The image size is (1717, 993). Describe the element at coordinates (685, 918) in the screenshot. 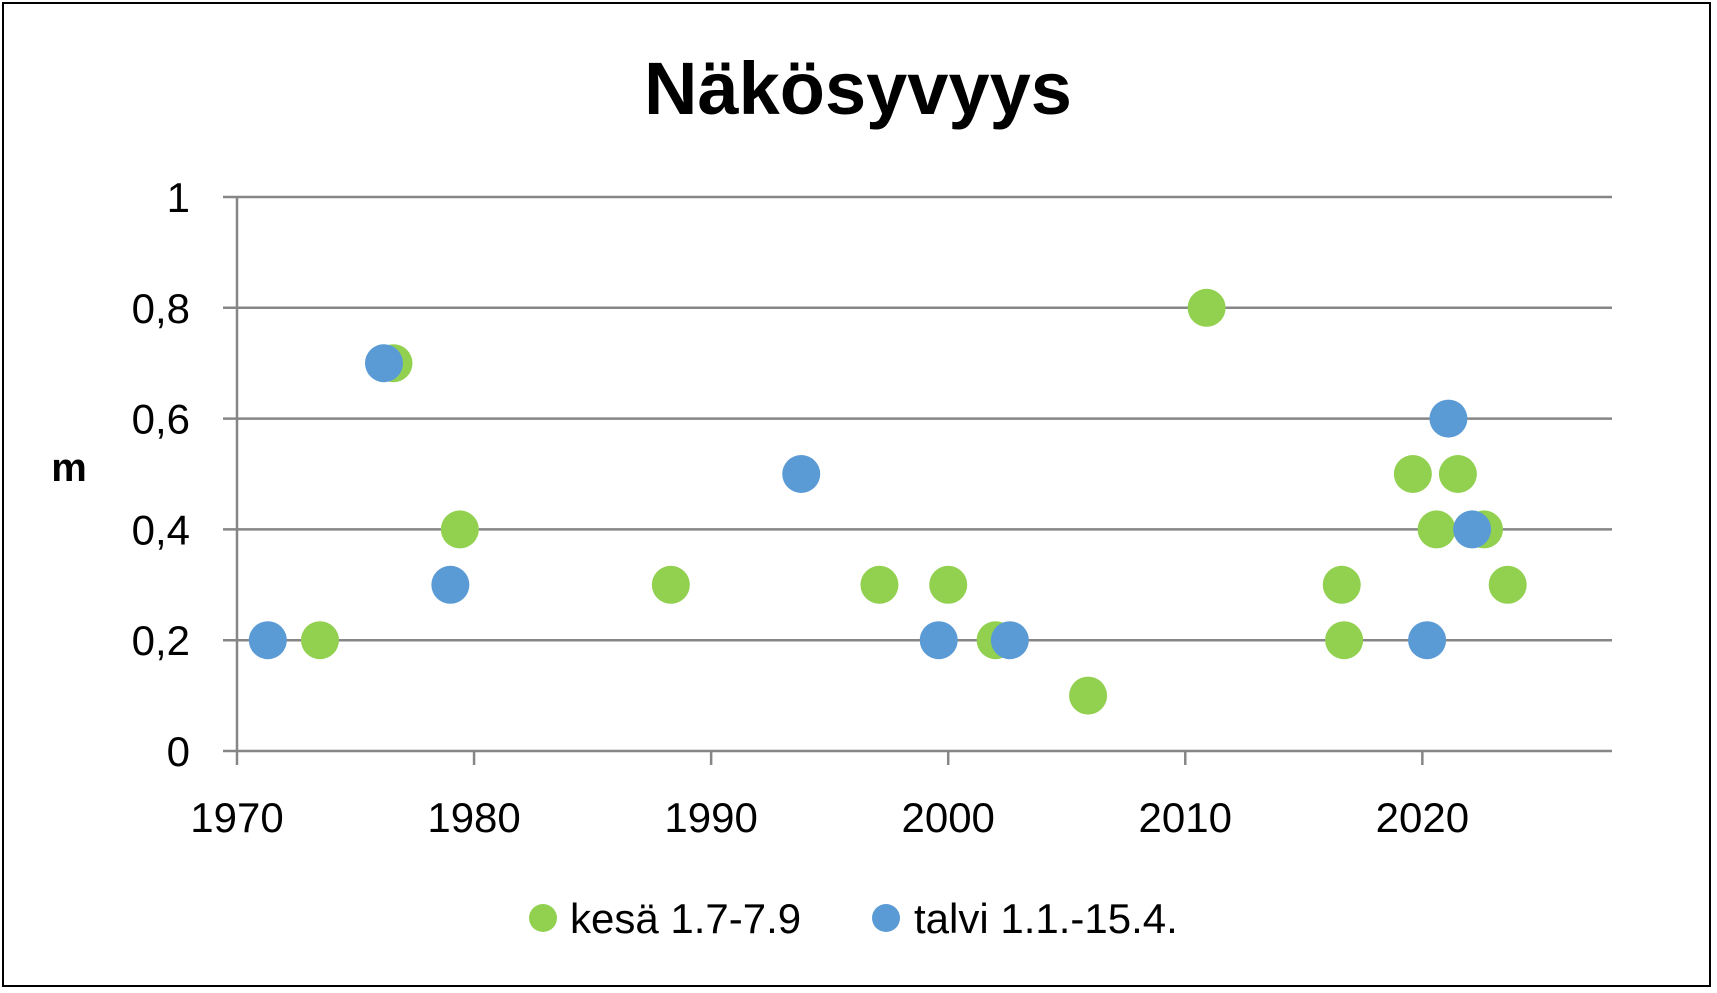

I see `legend-label: kesä 1.7-7.9` at that location.